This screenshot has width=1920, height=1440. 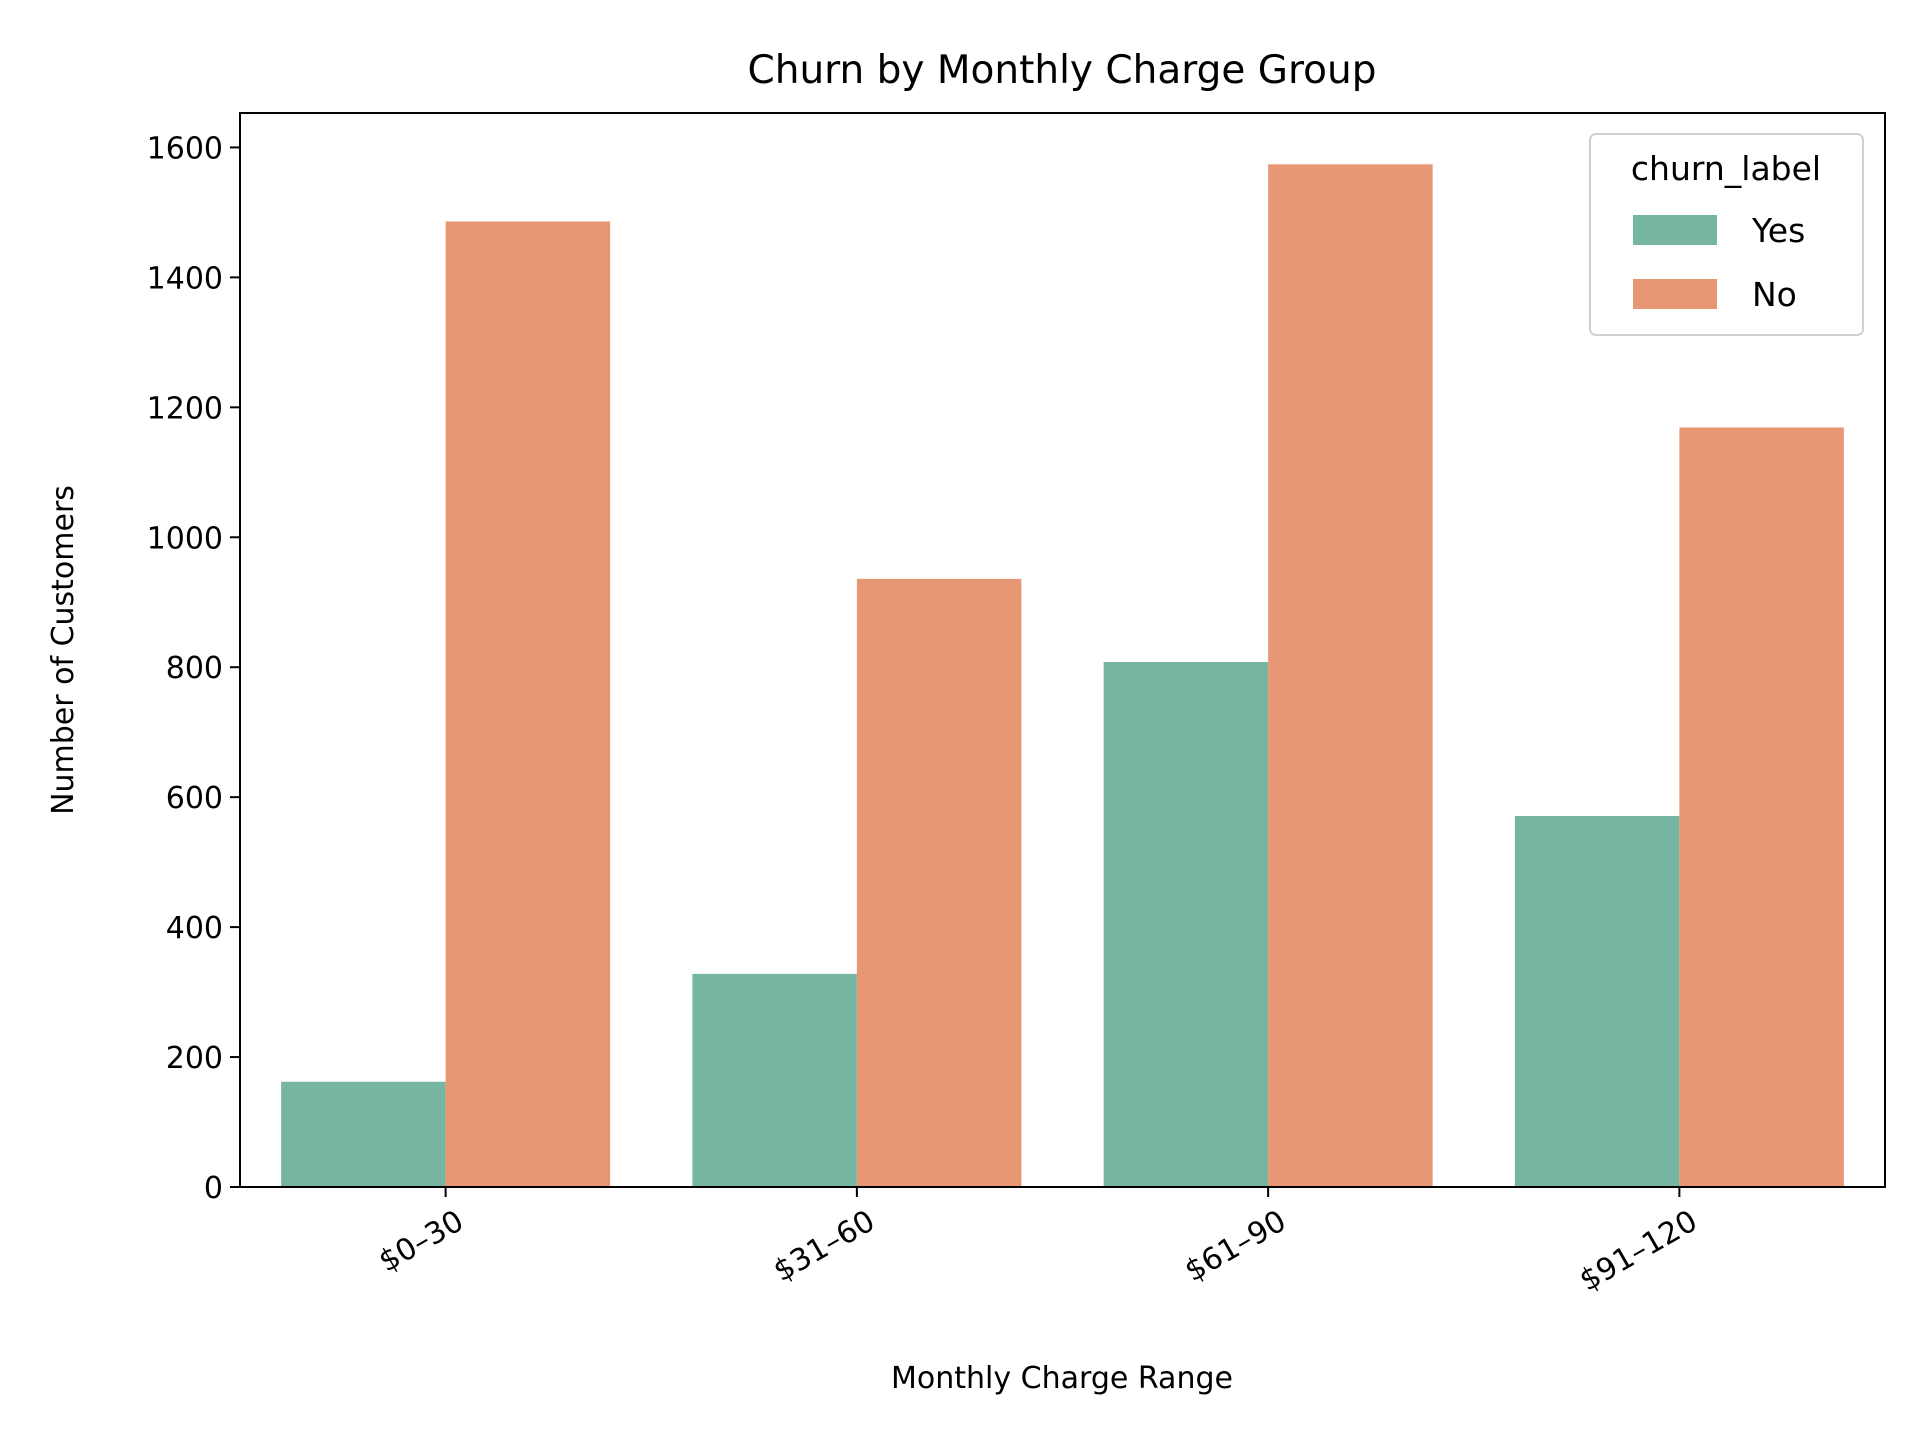 I want to click on y-tick-label-0: 0, so click(x=213, y=1188).